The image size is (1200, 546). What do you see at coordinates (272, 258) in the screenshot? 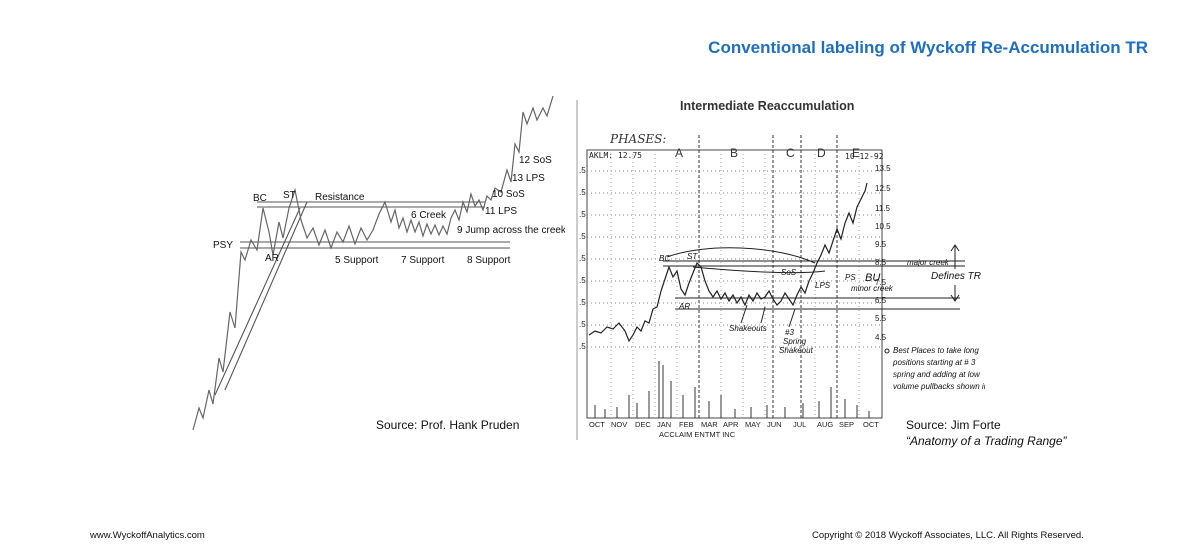
I see `ar-label: AR` at bounding box center [272, 258].